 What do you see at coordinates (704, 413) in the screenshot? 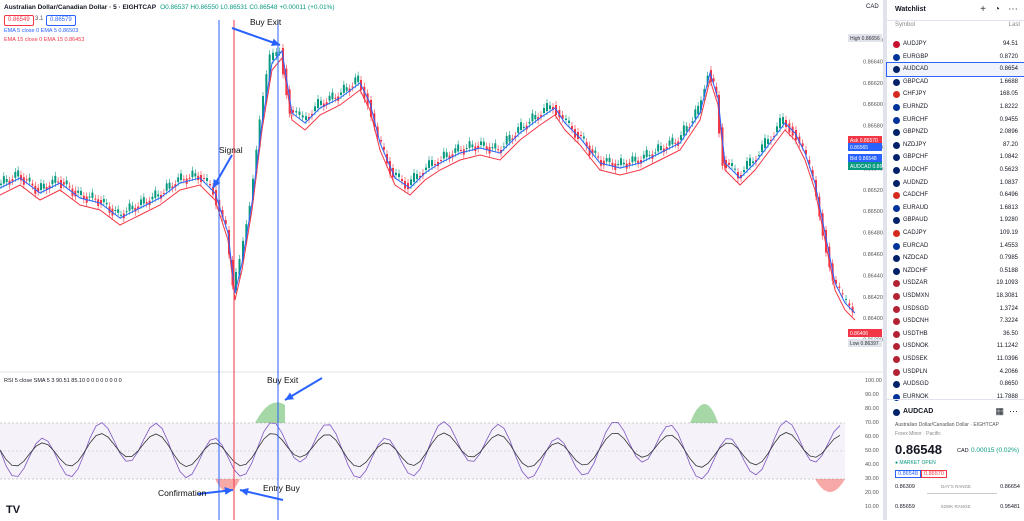
I see `rsi-overbought-fill` at bounding box center [704, 413].